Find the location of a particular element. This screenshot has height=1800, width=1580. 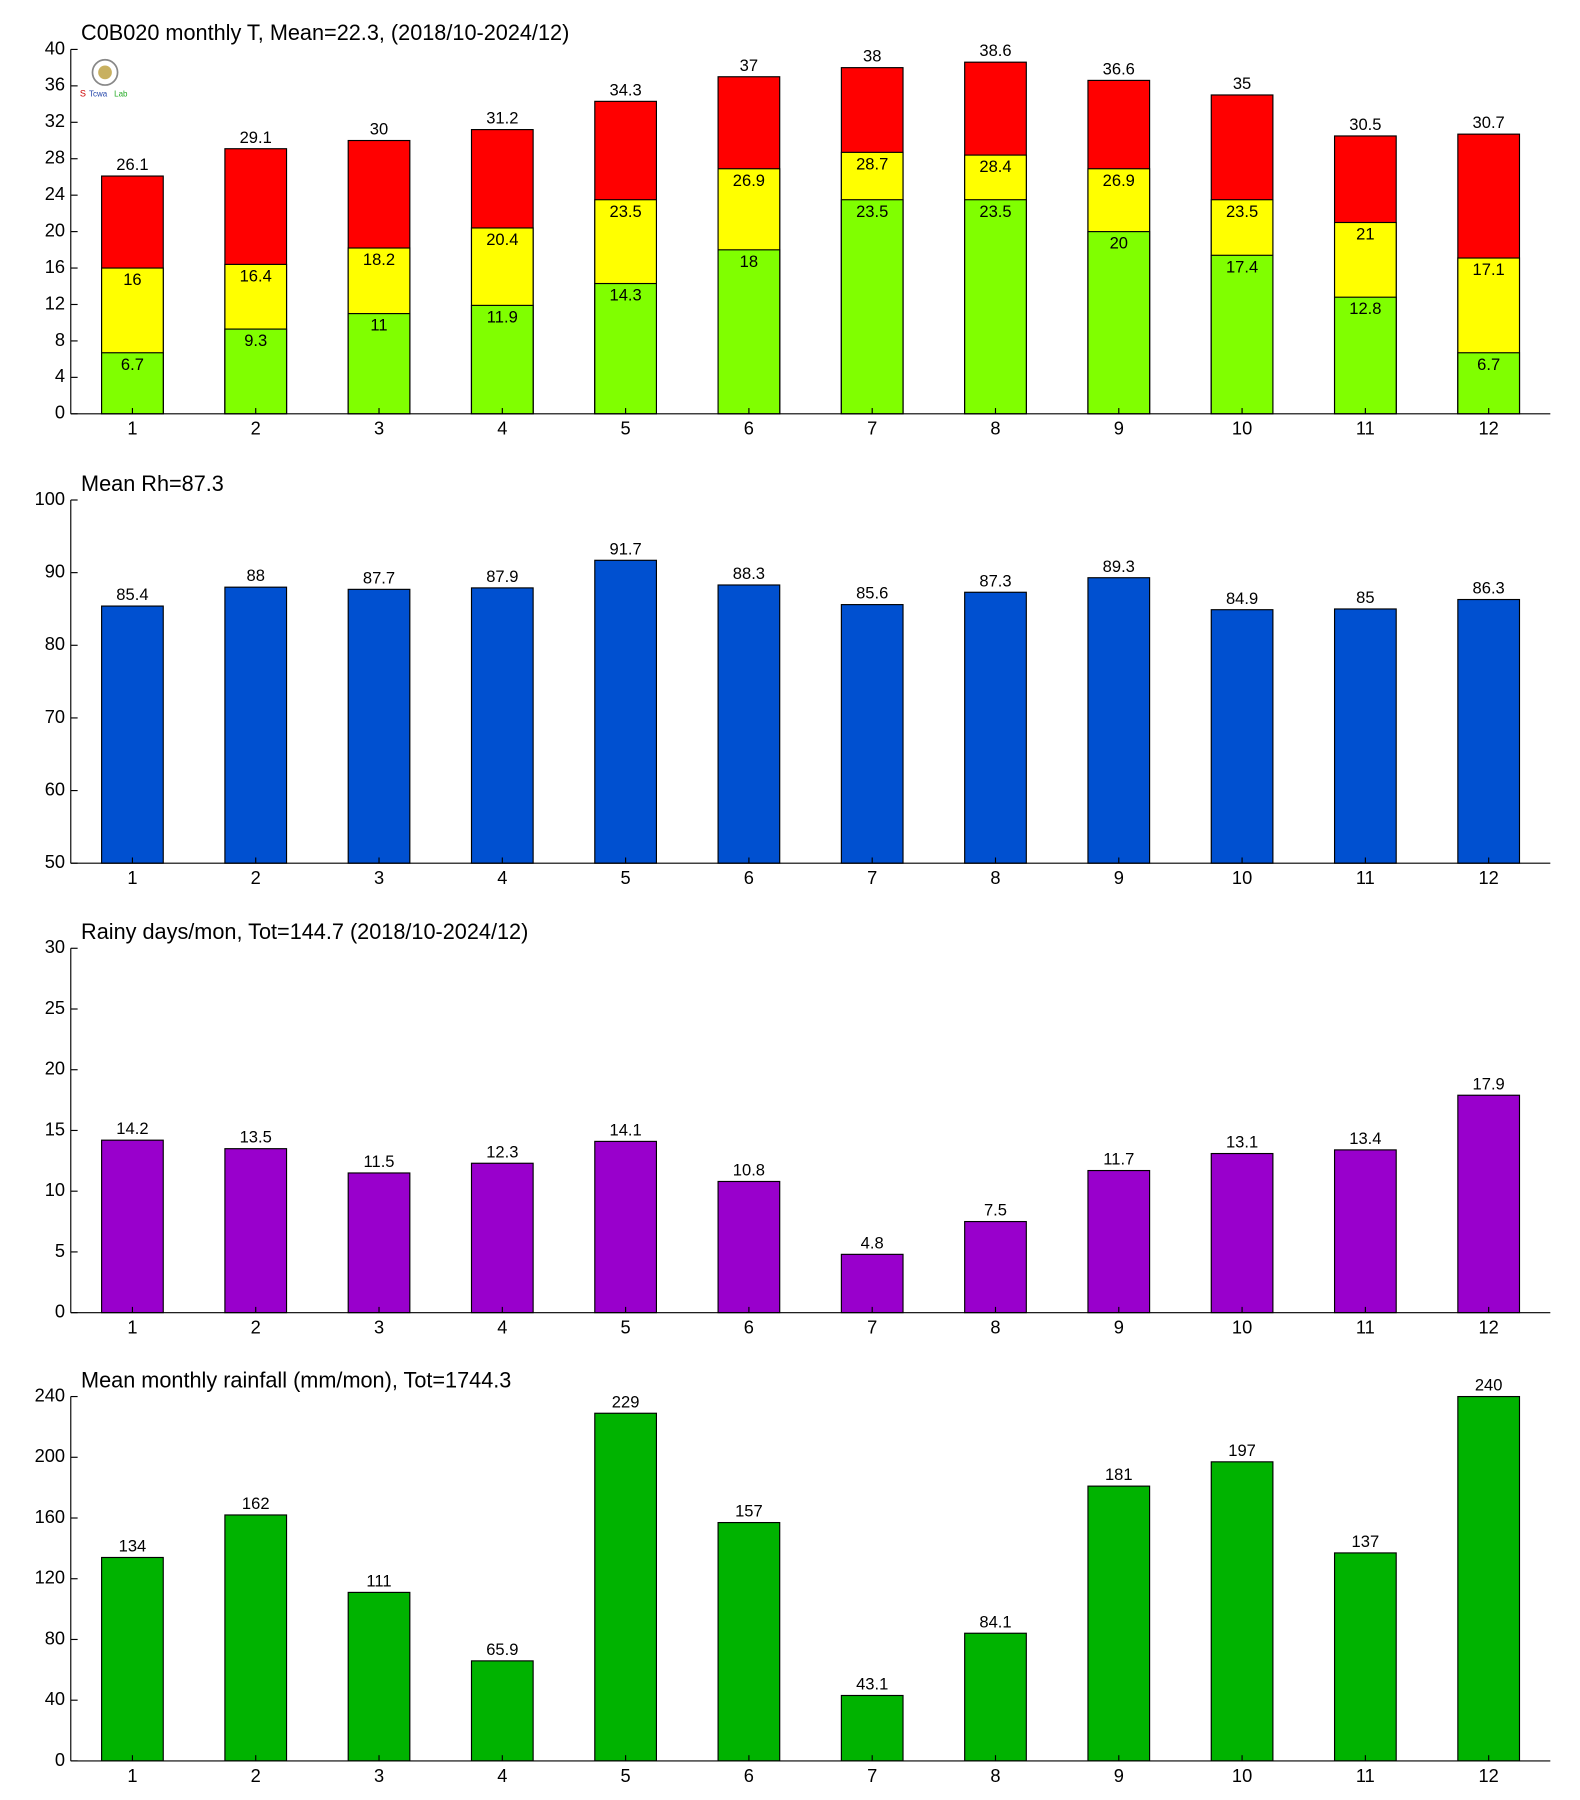

y-tick-label: 0 is located at coordinates (60, 412).